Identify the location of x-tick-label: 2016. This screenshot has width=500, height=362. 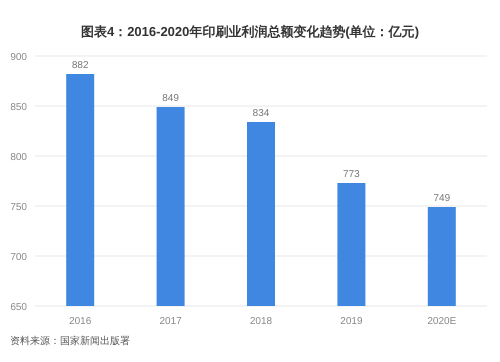
(80, 321).